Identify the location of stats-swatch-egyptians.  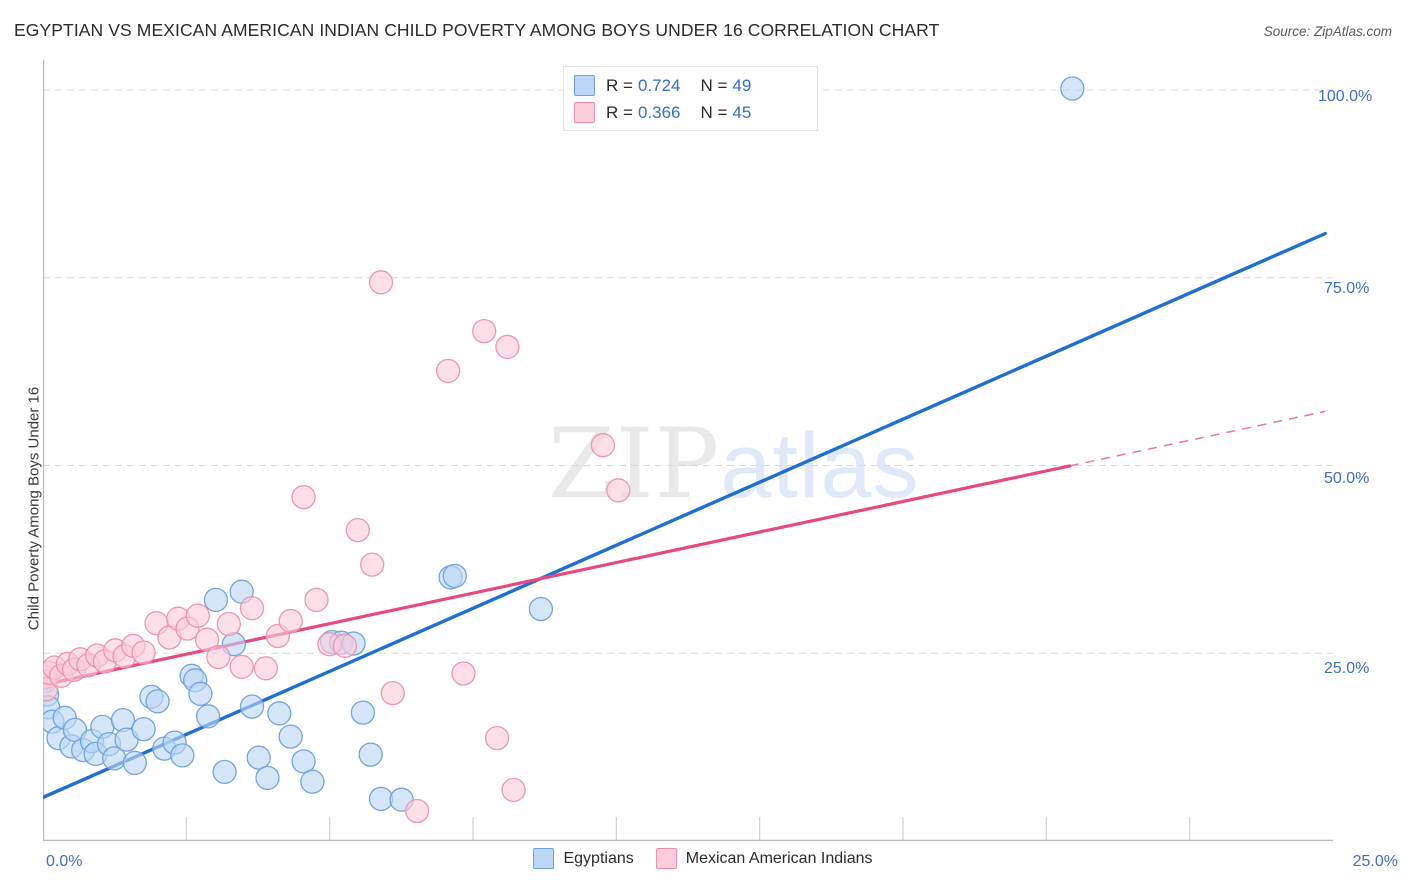
(584, 85).